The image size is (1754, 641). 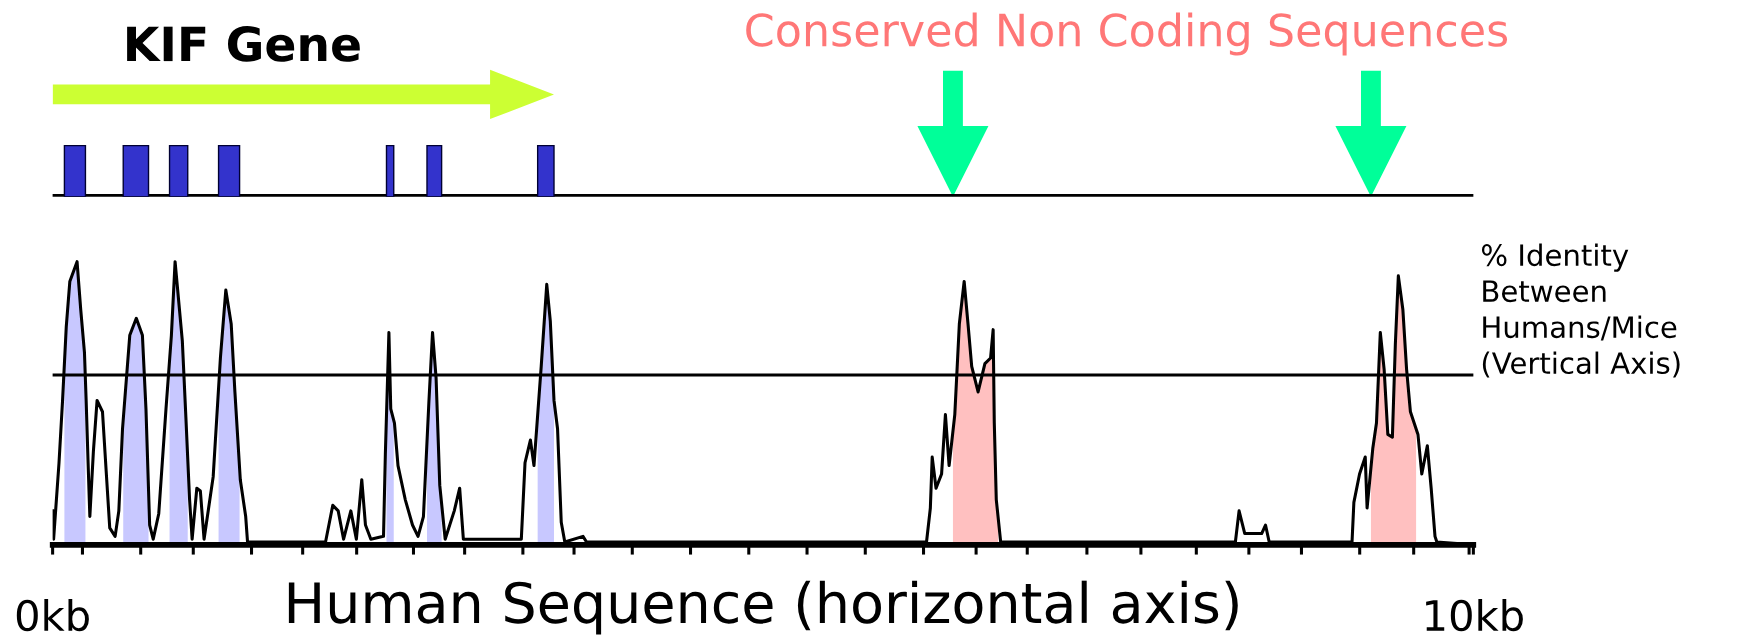 I want to click on y-axis-title: % Identity Between Humans/Mice (Vertical Axis), so click(x=1580, y=310).